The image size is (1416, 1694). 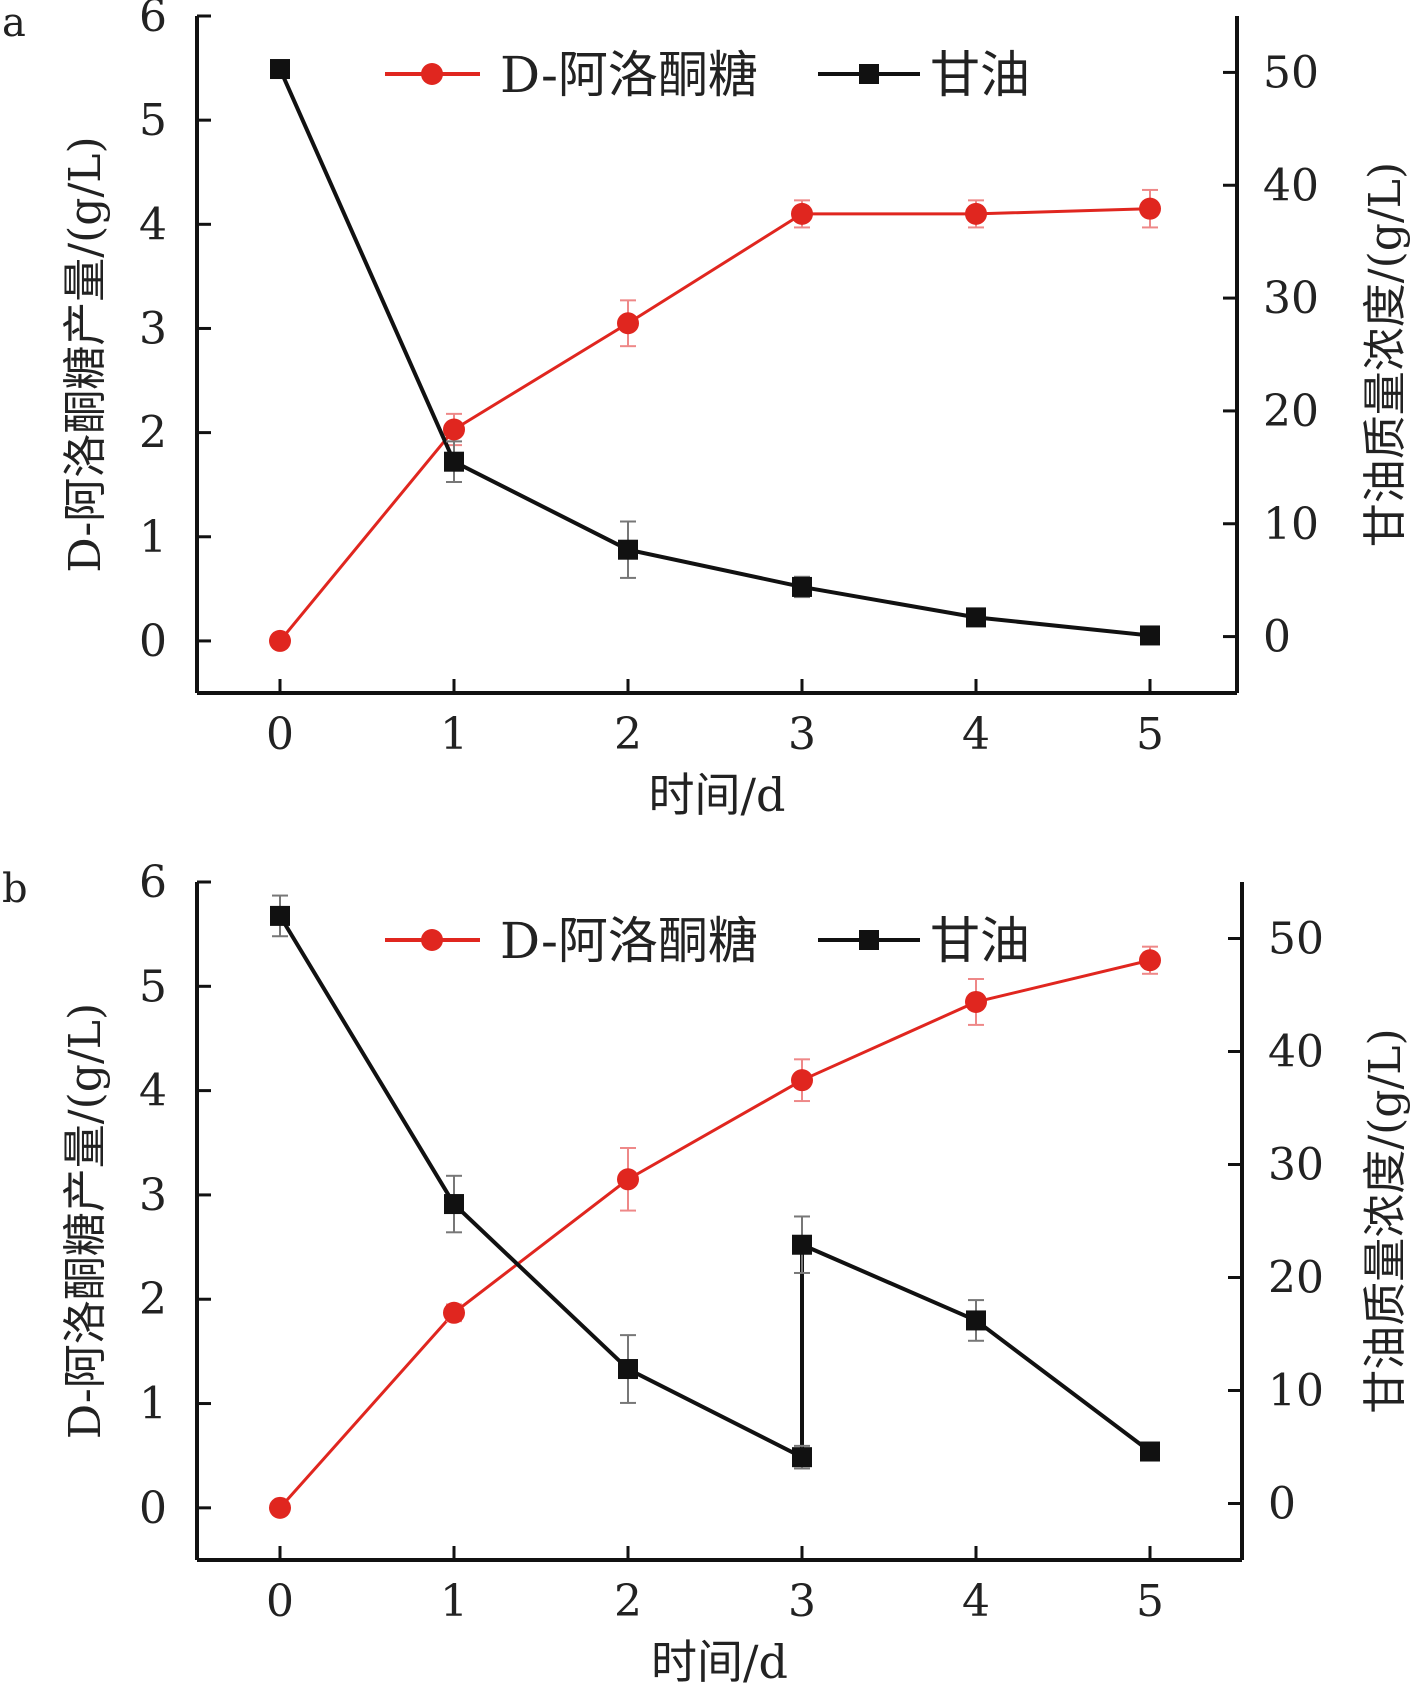 What do you see at coordinates (15, 889) in the screenshot?
I see `panel-label: b` at bounding box center [15, 889].